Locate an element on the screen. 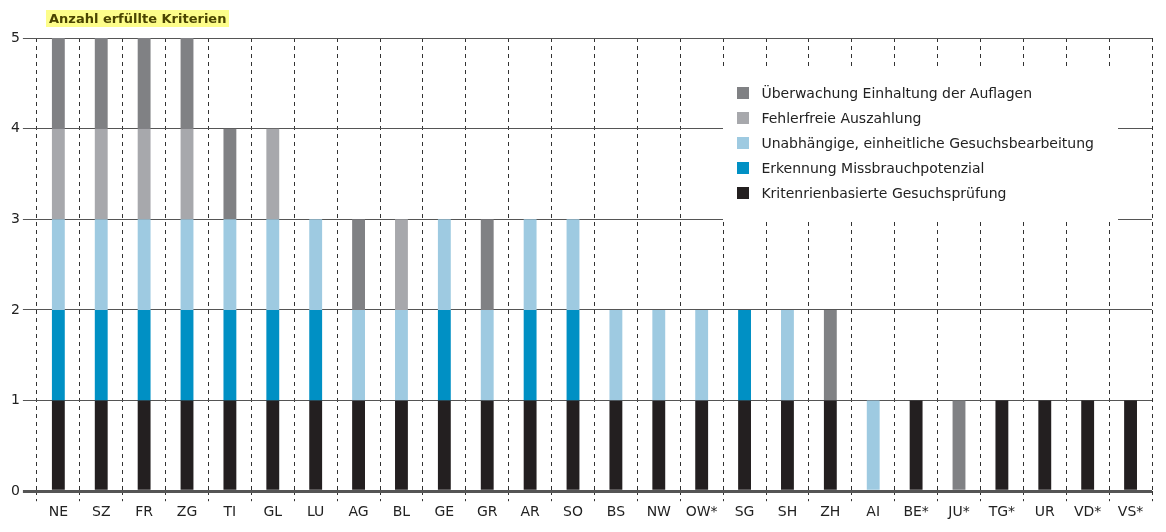 Image resolution: width=1166 pixels, height=532 pixels. x-tick-label: VS* is located at coordinates (1130, 511).